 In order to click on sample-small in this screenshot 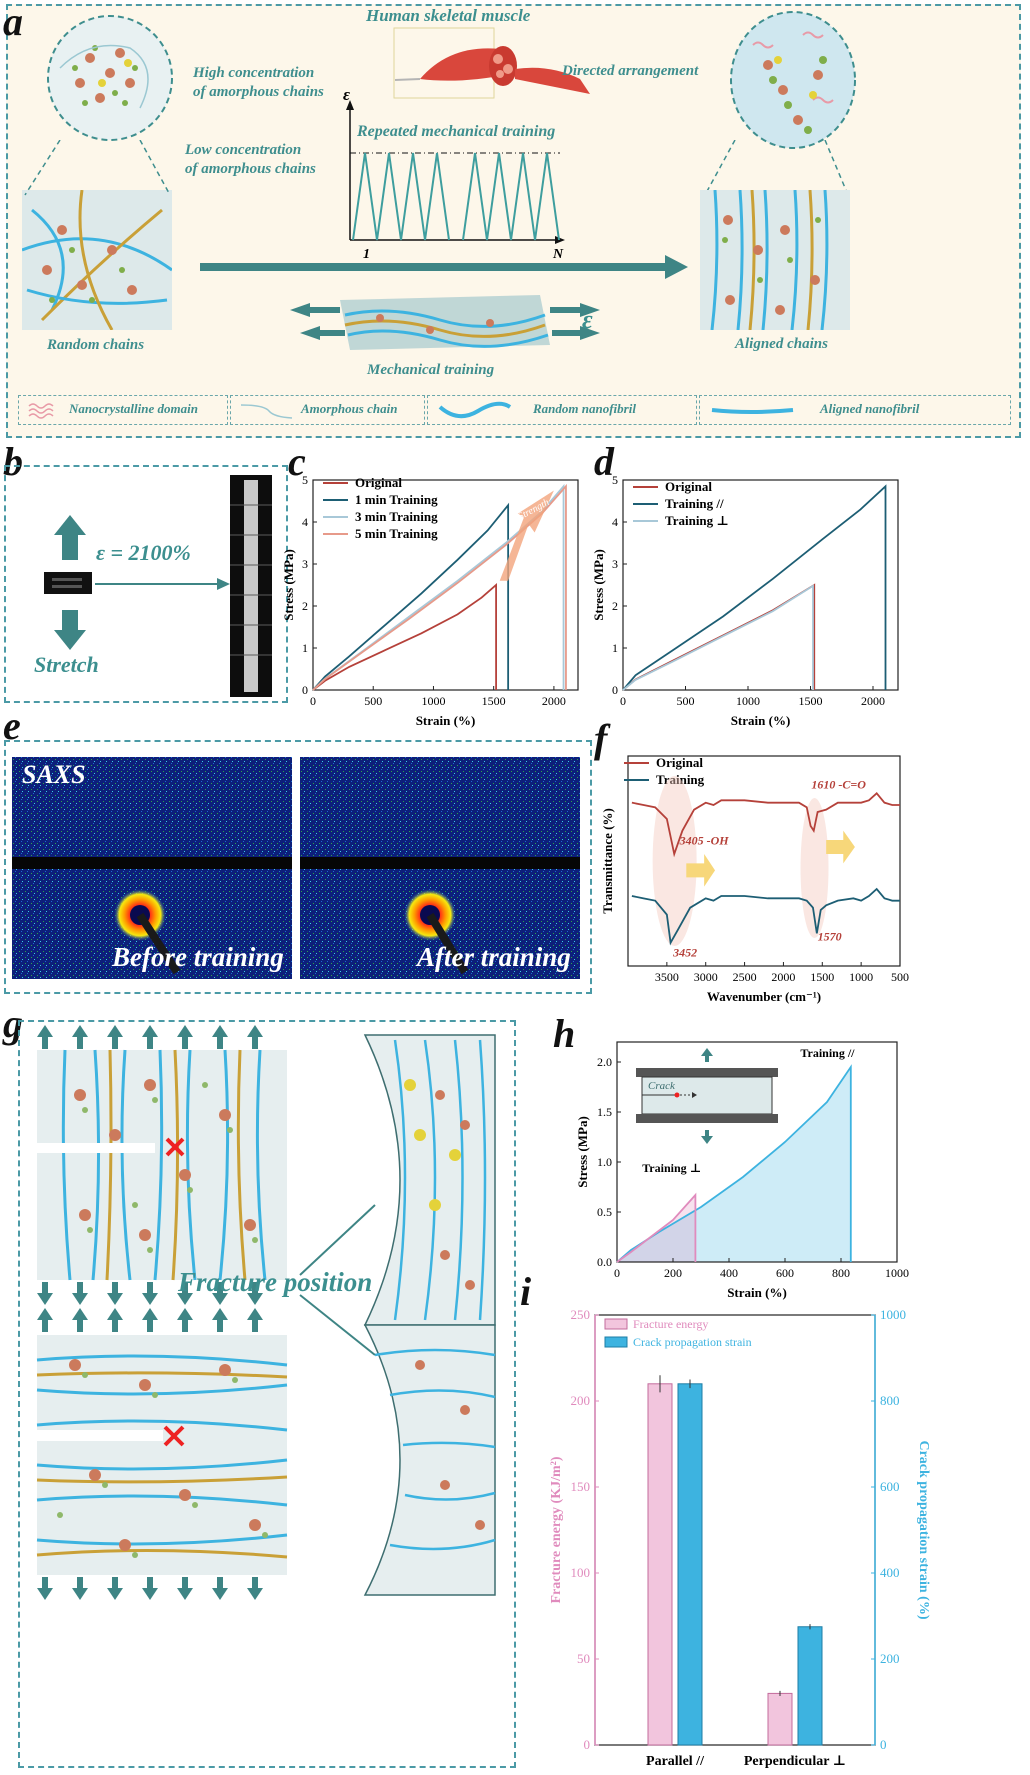, I will do `click(68, 583)`.